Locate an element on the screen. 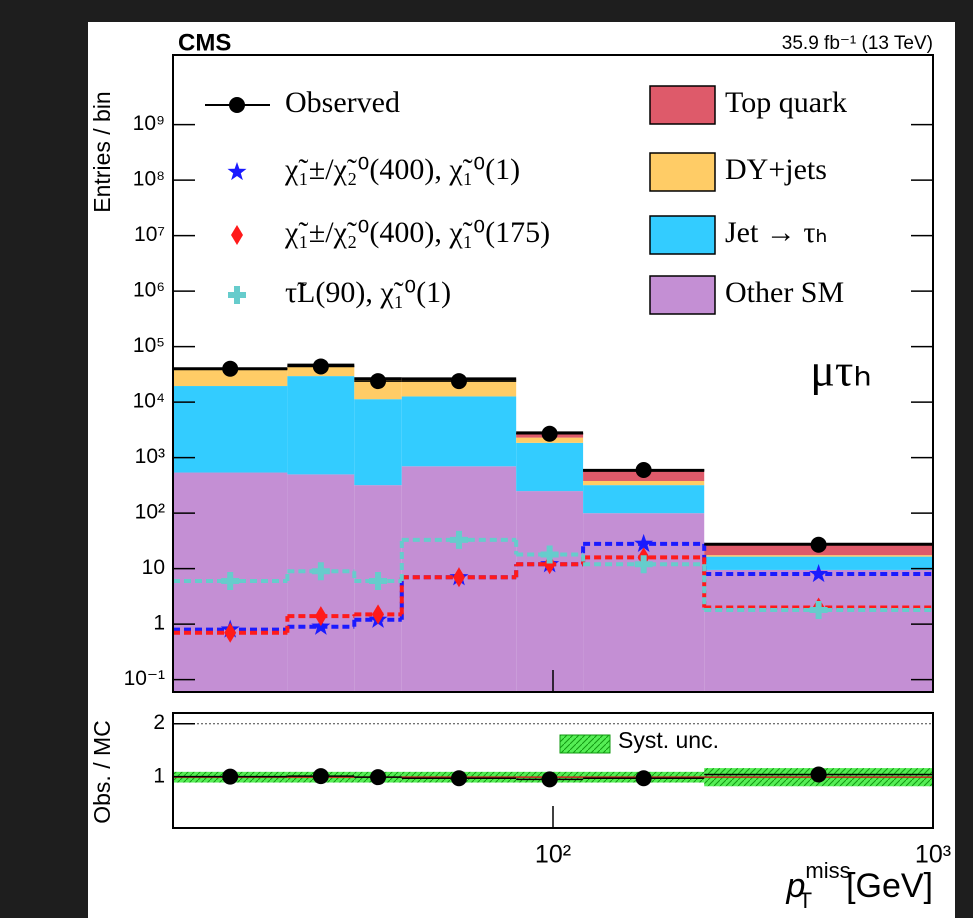  y-tick-label: 10⁹ is located at coordinates (149, 123).